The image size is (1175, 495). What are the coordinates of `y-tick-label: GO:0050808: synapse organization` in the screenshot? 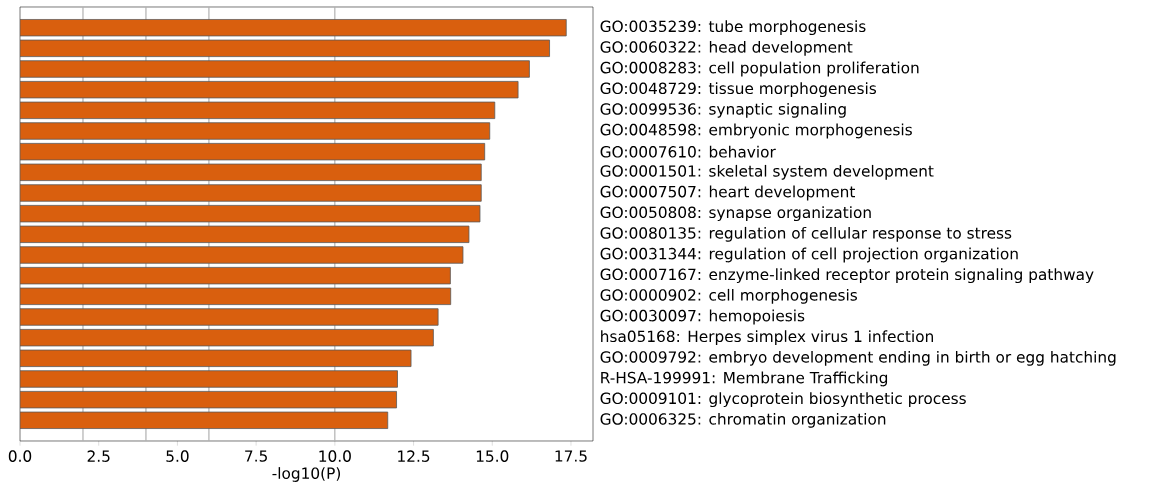 It's located at (735, 214).